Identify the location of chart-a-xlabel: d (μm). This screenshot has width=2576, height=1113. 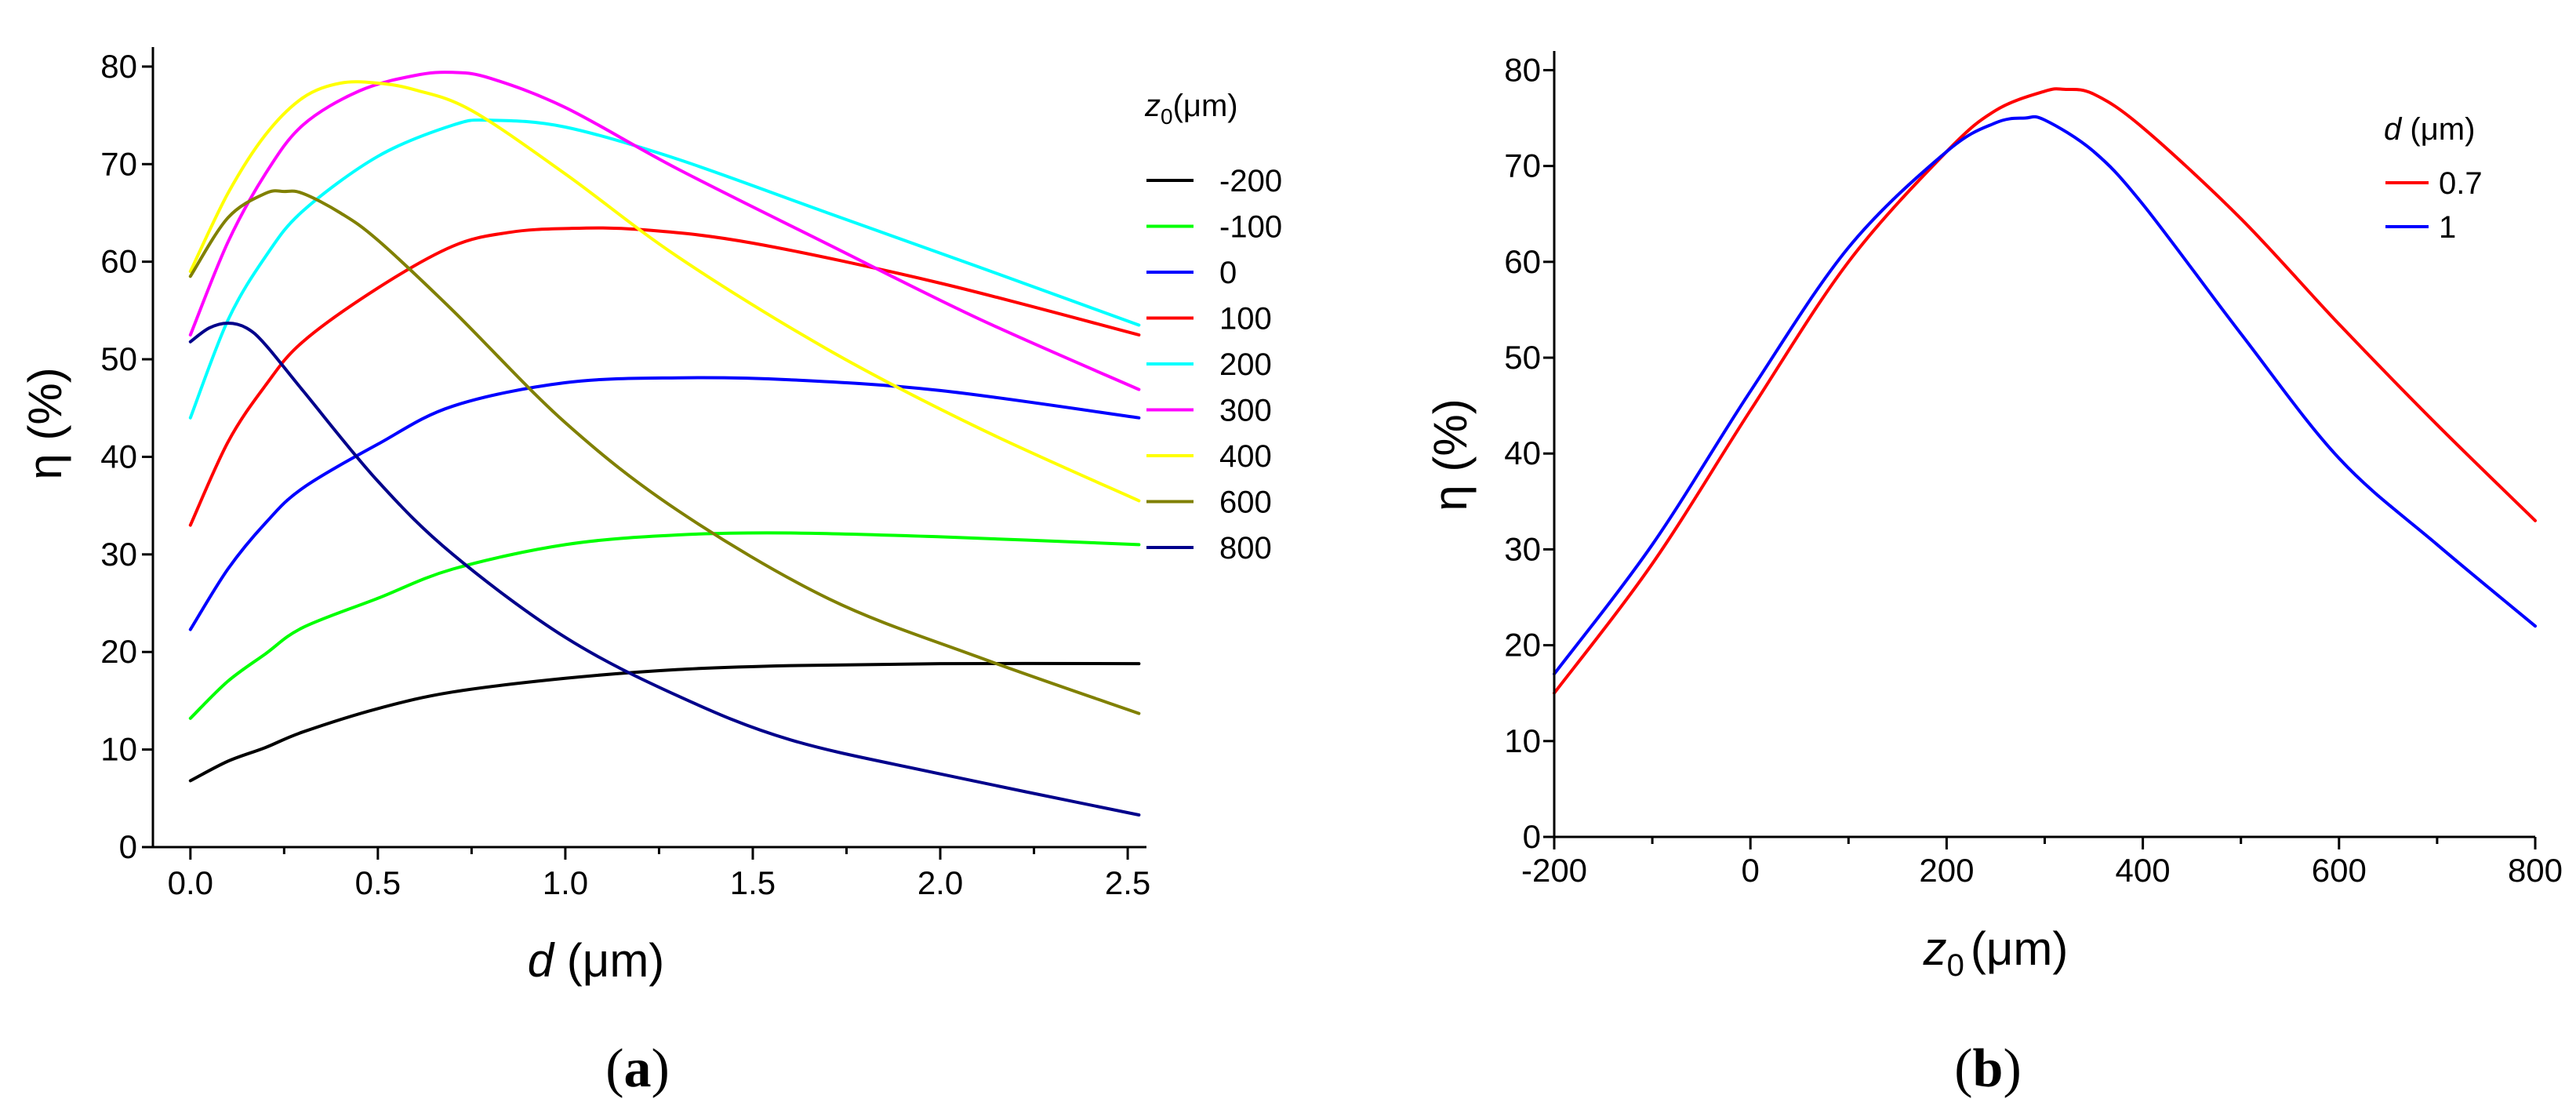
(596, 960).